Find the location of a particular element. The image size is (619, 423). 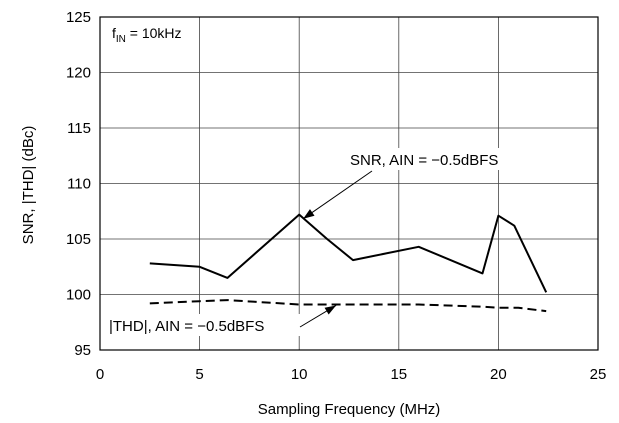

thd-annotation-arrowhead is located at coordinates (330, 310).